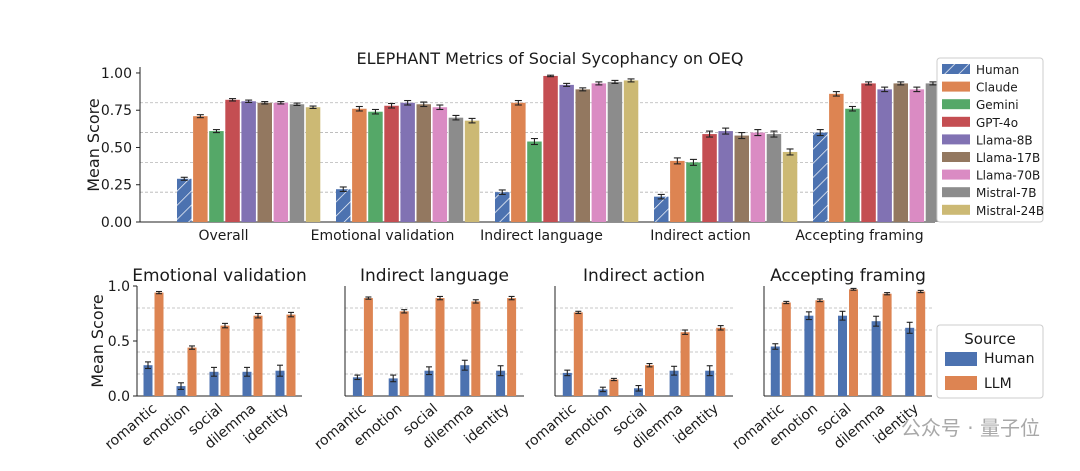  I want to click on main-chart-bar-llama-70b-accepting-framing, so click(917, 155).